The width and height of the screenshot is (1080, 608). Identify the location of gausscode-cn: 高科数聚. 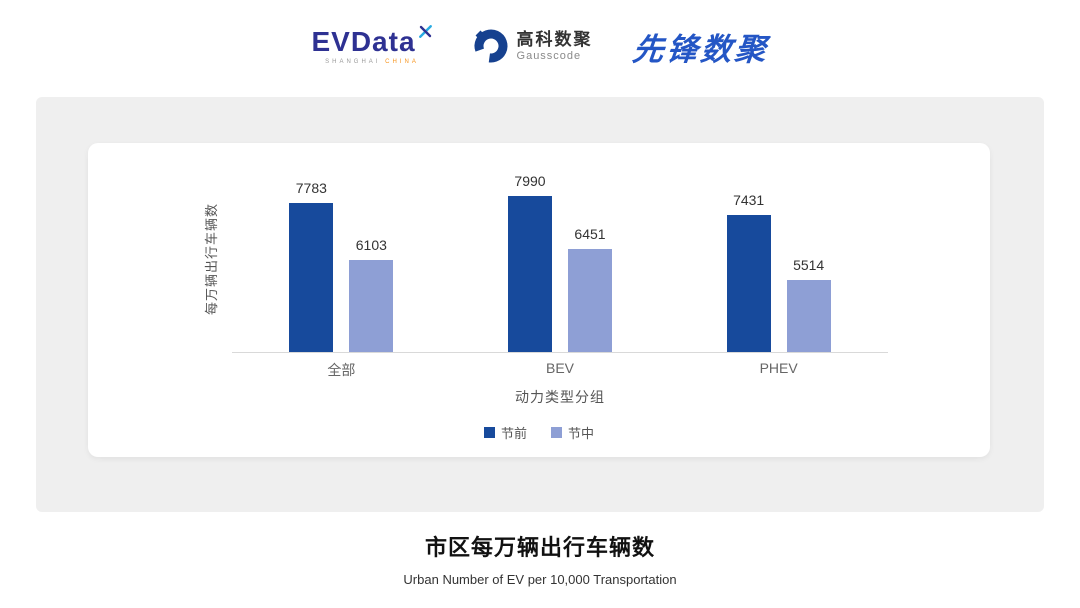
(554, 40).